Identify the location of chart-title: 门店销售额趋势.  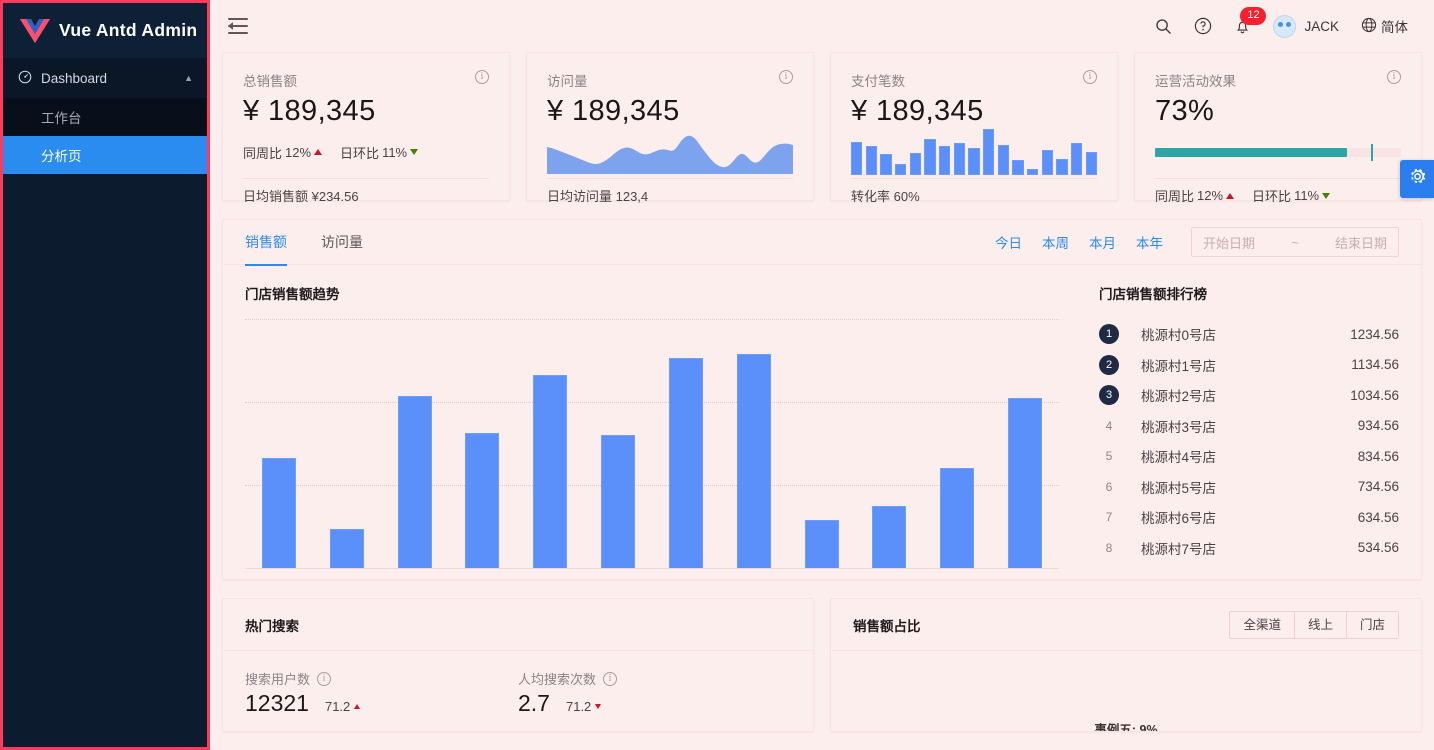
(292, 294).